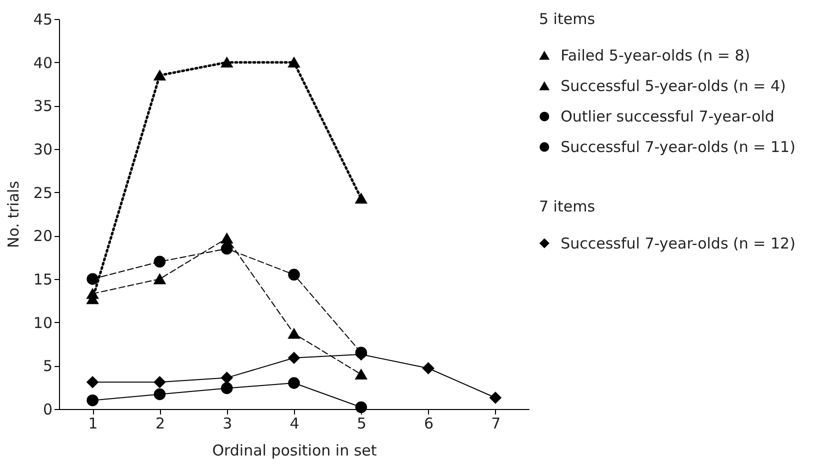  Describe the element at coordinates (42, 63) in the screenshot. I see `y-tick-label: 40` at that location.